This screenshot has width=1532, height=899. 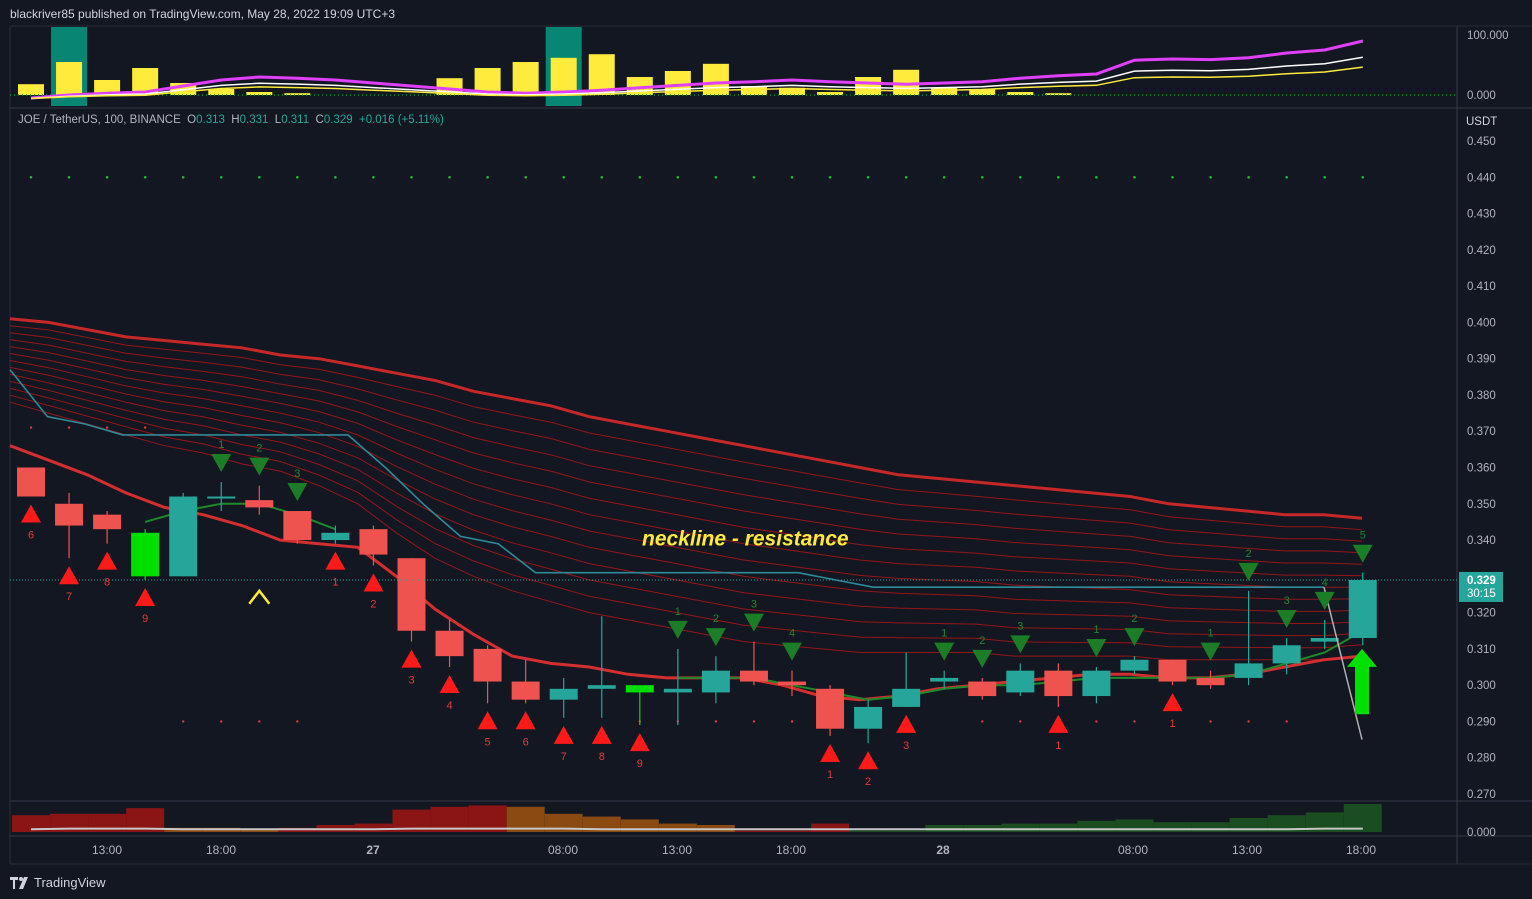 I want to click on buy-arrow-label: 7, so click(x=69, y=597).